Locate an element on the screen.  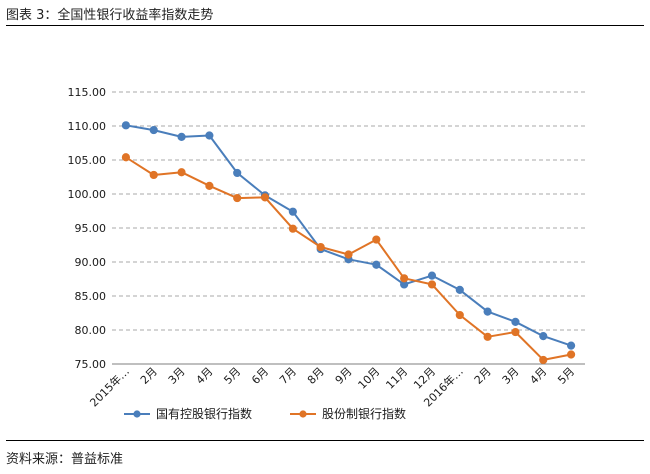
legend-item-2: 股份制银行指数 is located at coordinates (348, 413).